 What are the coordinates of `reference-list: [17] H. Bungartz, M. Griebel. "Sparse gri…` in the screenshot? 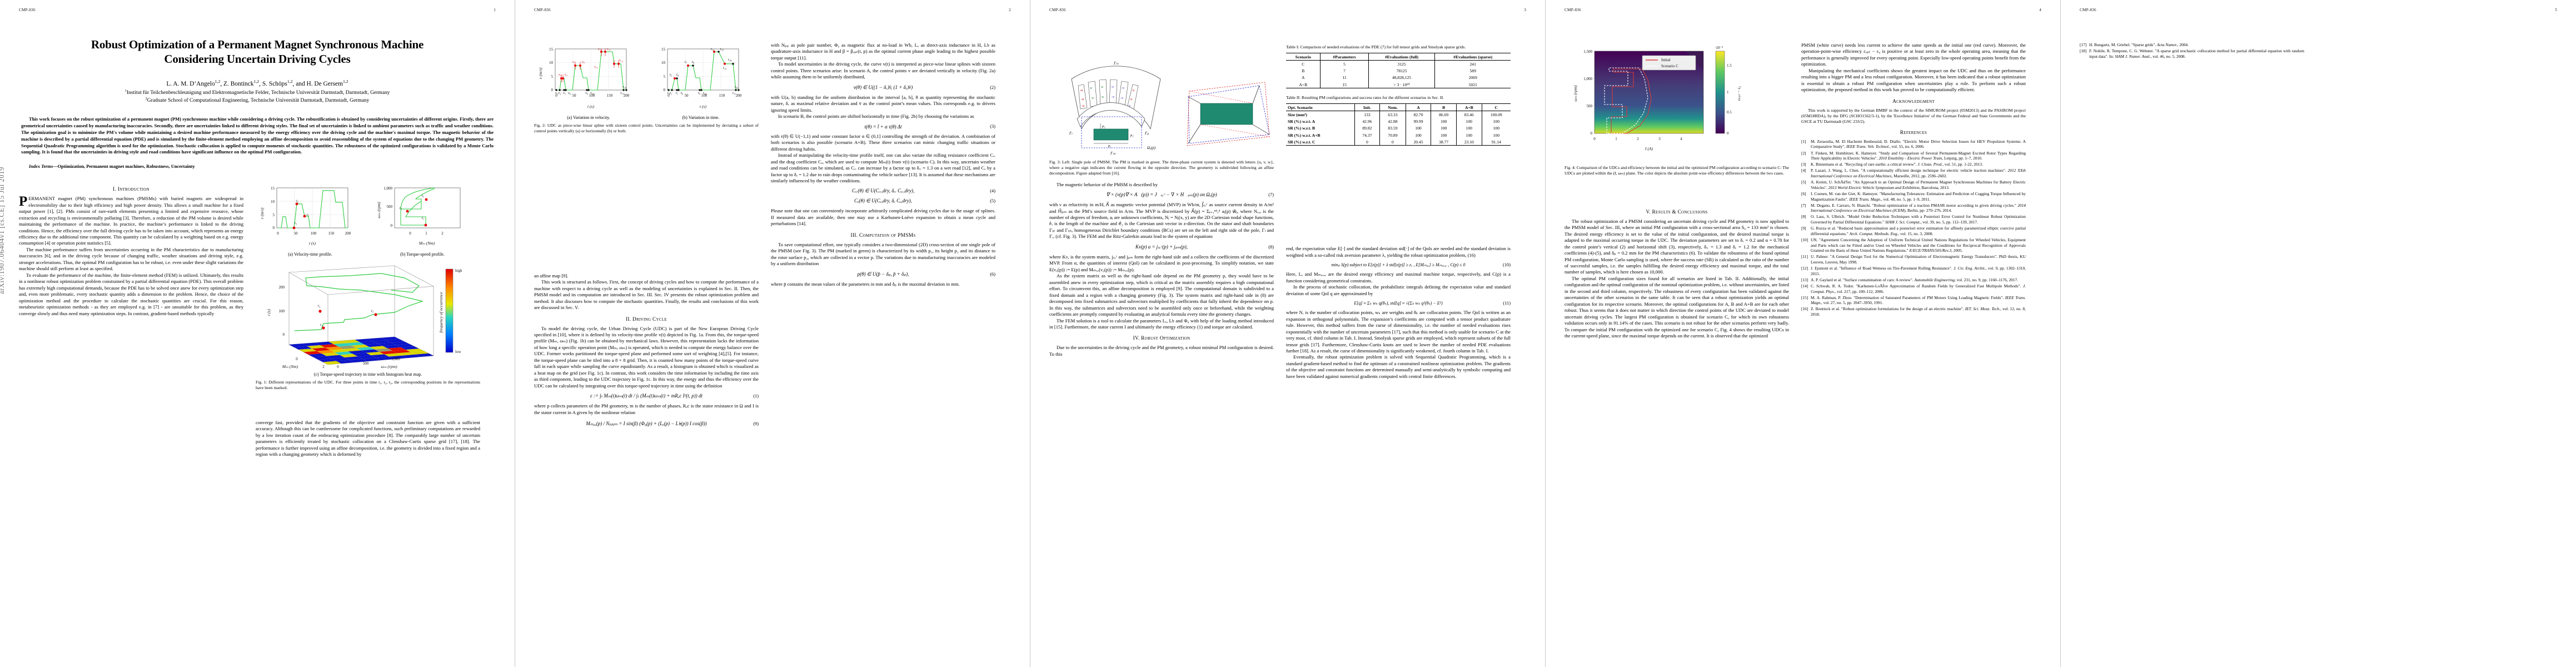 It's located at (2192, 50).